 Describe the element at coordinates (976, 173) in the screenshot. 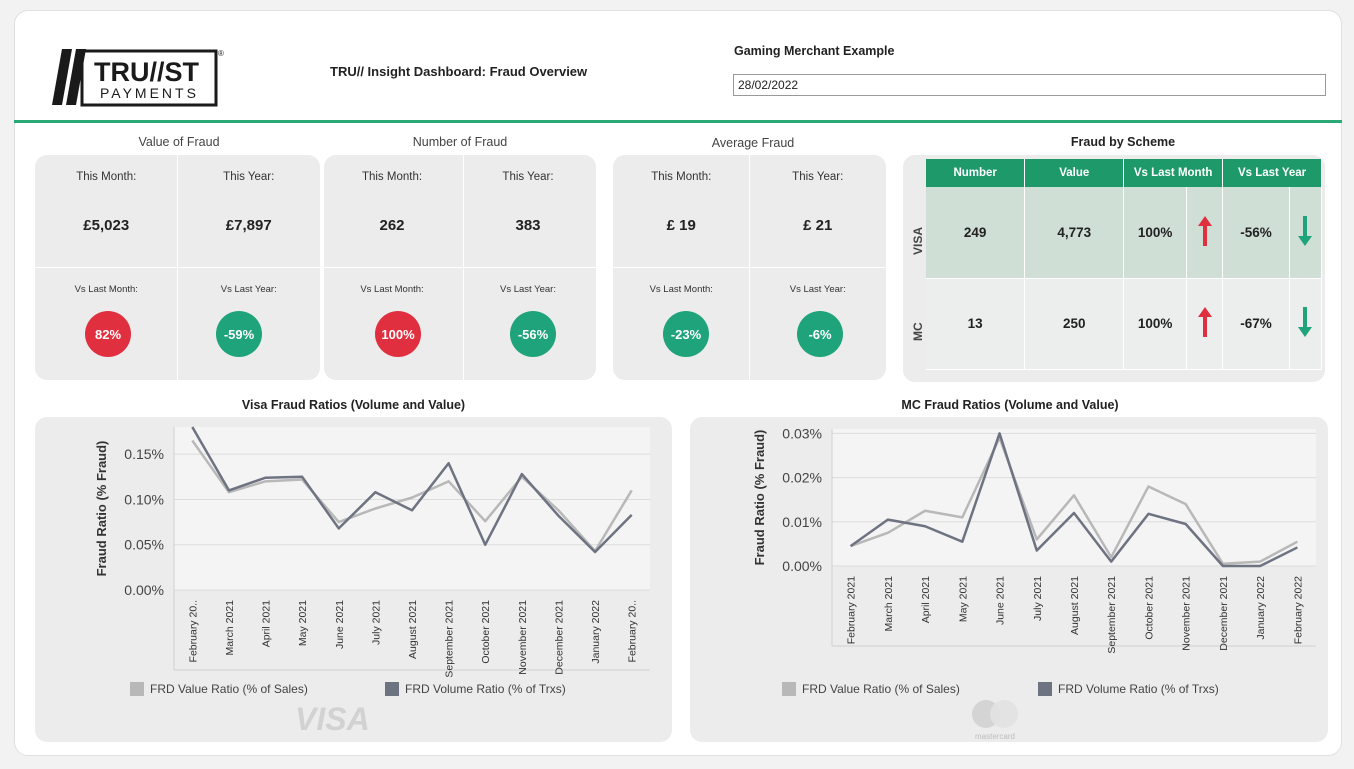

I see `col-header-number: Number` at that location.